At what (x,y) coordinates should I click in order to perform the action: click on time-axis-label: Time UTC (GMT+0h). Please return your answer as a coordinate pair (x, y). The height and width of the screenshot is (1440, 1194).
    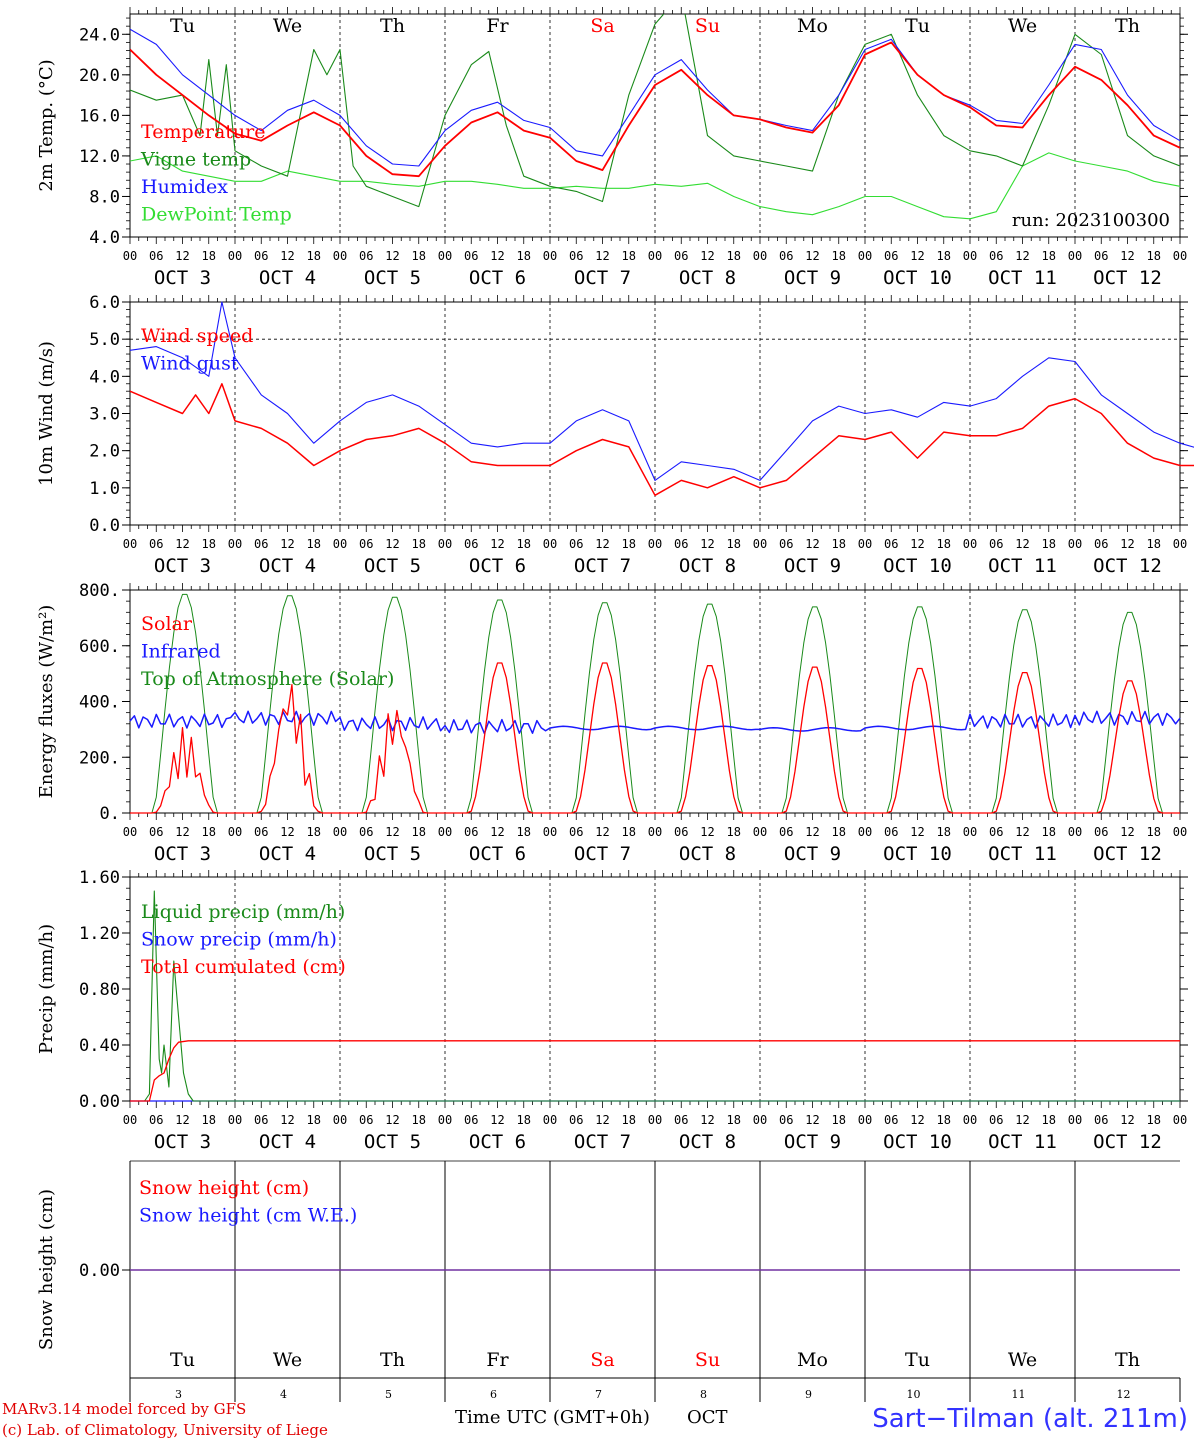
    Looking at the image, I should click on (552, 1417).